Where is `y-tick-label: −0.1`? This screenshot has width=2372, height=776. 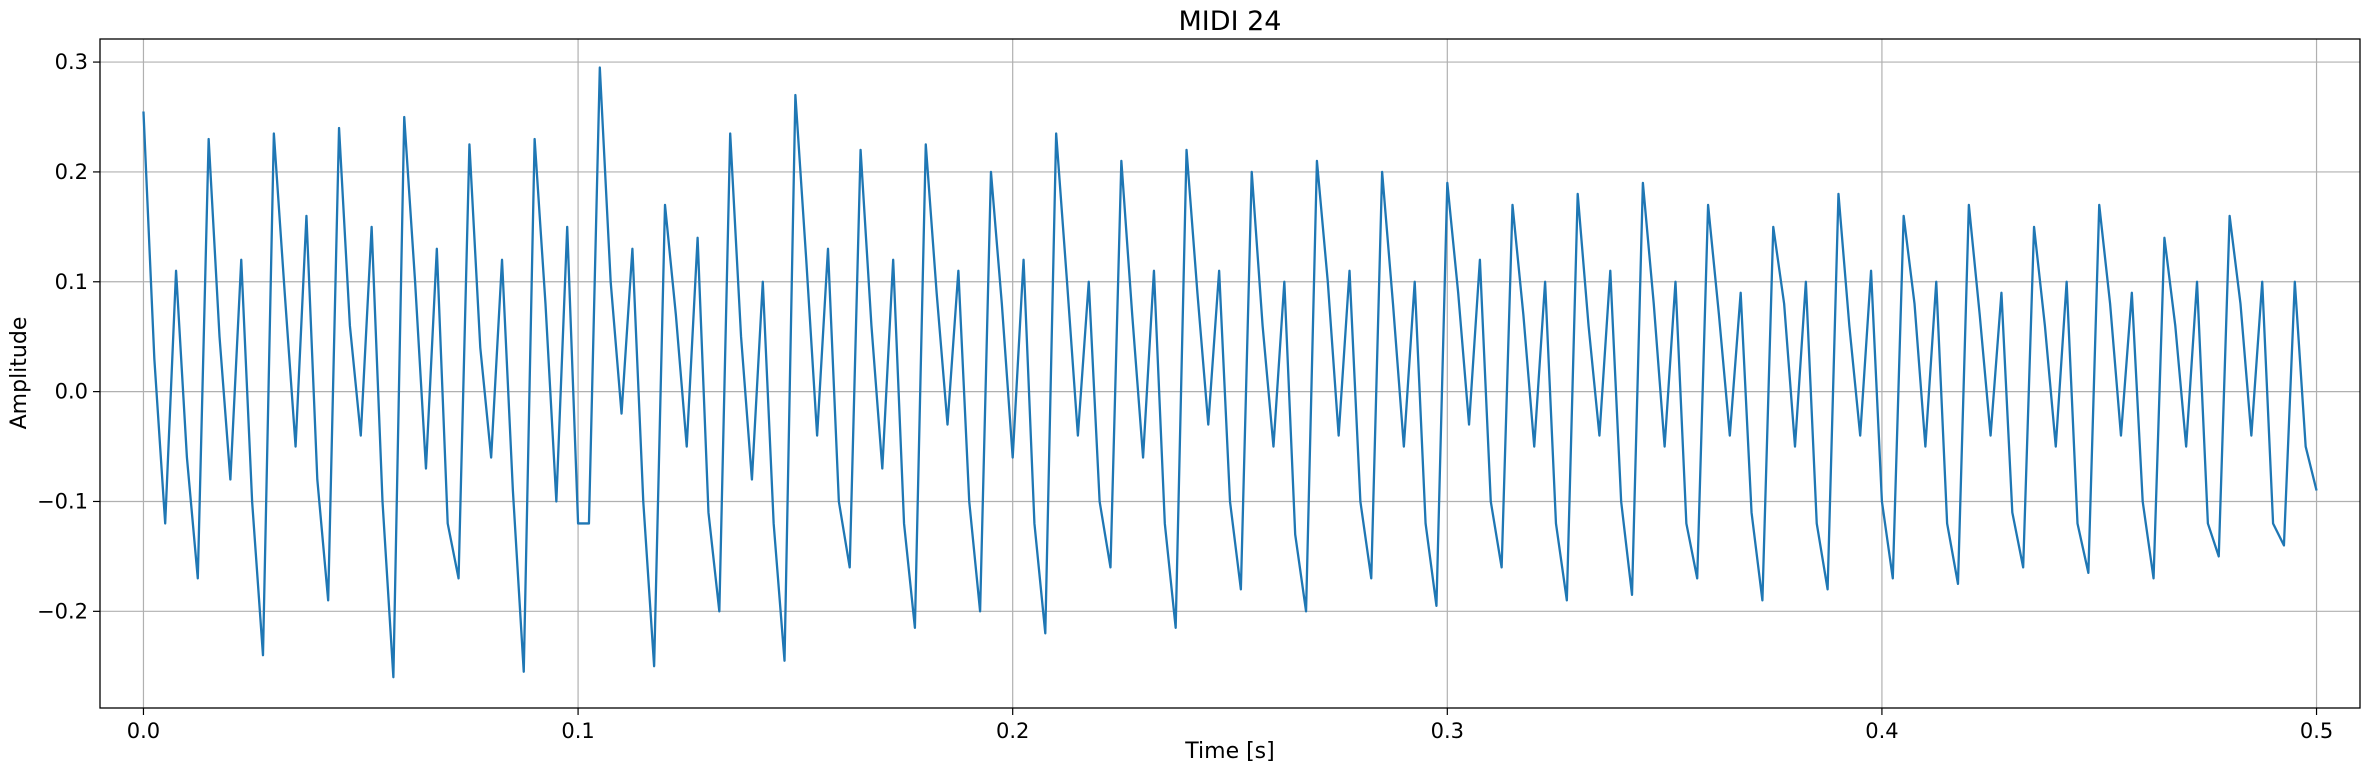
y-tick-label: −0.1 is located at coordinates (62, 501).